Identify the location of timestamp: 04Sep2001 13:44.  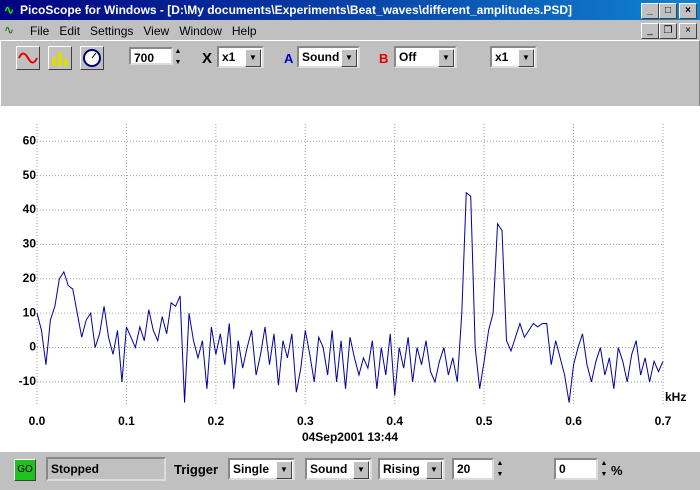
(350, 437).